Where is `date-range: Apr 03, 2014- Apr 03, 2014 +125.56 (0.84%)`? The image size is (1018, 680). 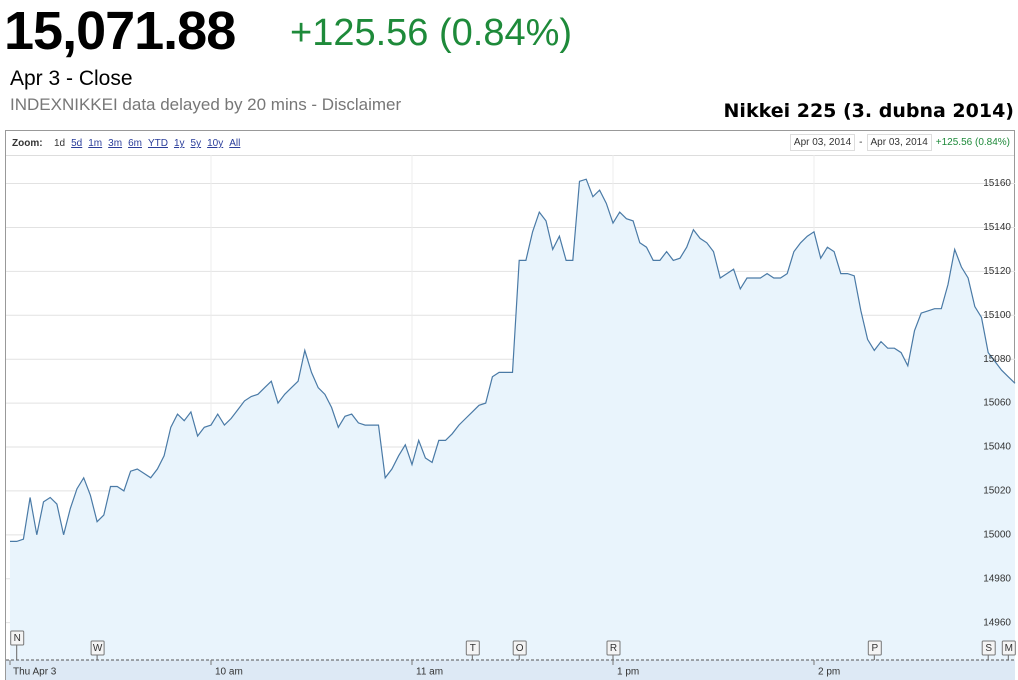
date-range: Apr 03, 2014- Apr 03, 2014 +125.56 (0.84%) is located at coordinates (899, 142).